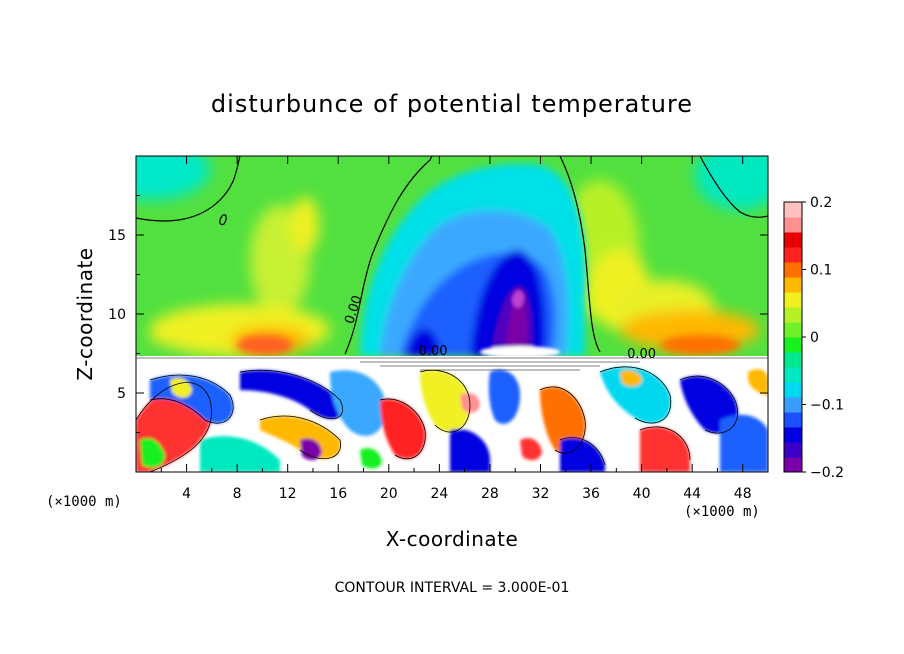 This screenshot has height=654, width=904. I want to click on y-axis-unit: (×1000 m), so click(84, 502).